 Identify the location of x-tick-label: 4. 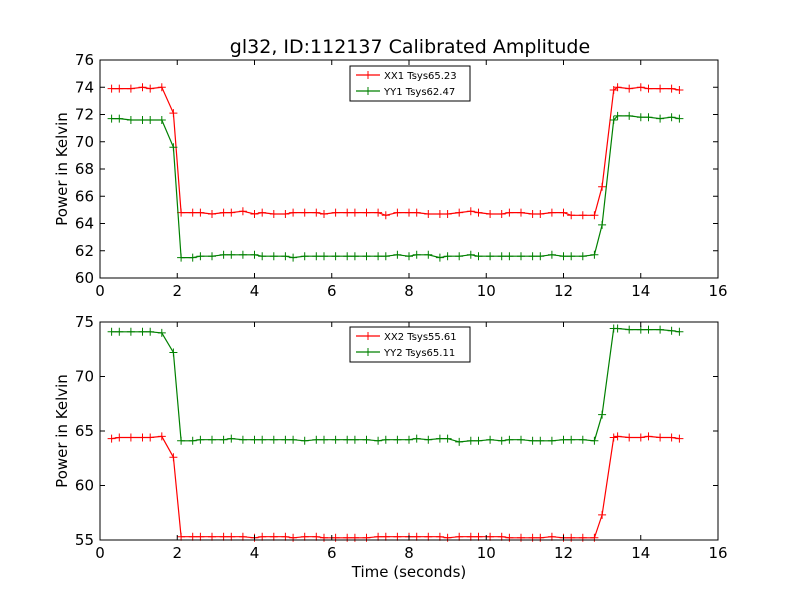
(255, 553).